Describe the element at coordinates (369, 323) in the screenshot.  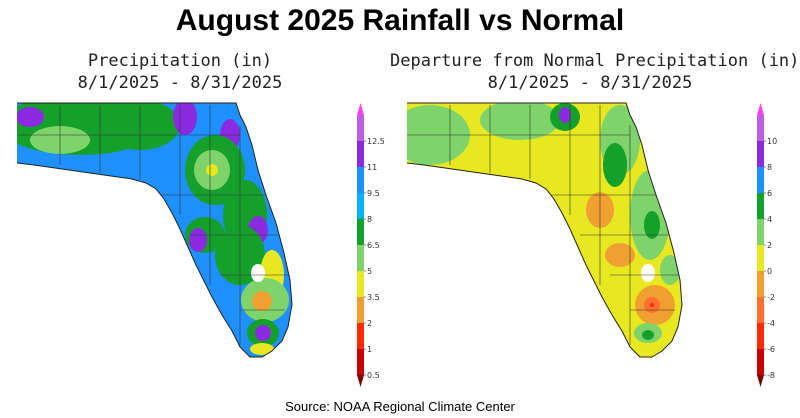
I see `precipitation-colorbar-tick-label: 2` at that location.